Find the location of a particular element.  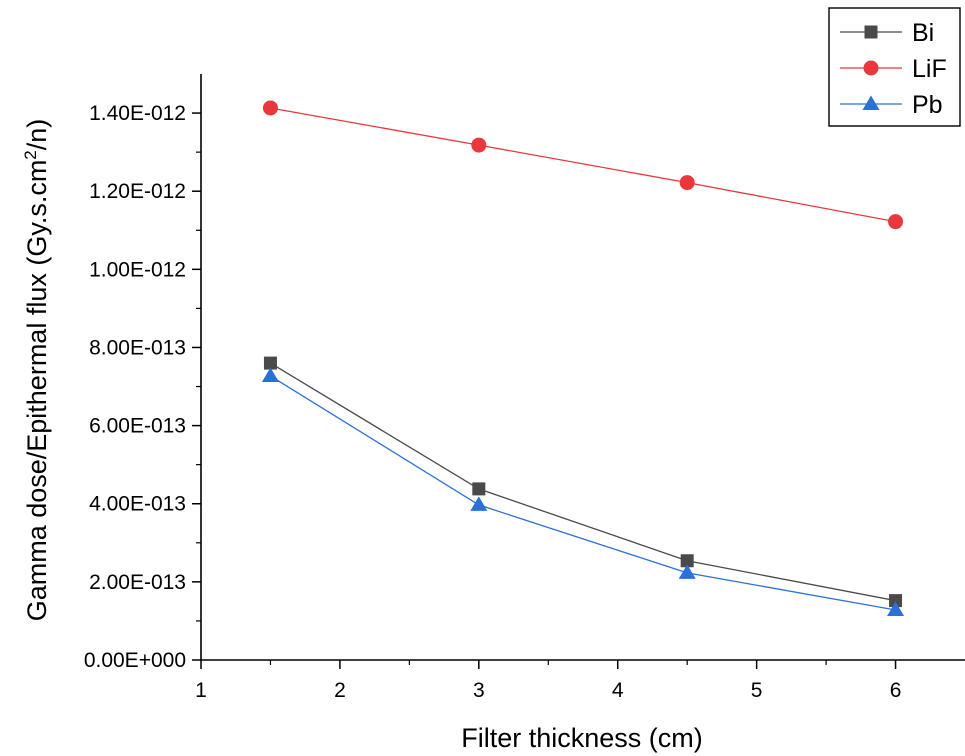

legend: Bi LiF Pb is located at coordinates (894, 67).